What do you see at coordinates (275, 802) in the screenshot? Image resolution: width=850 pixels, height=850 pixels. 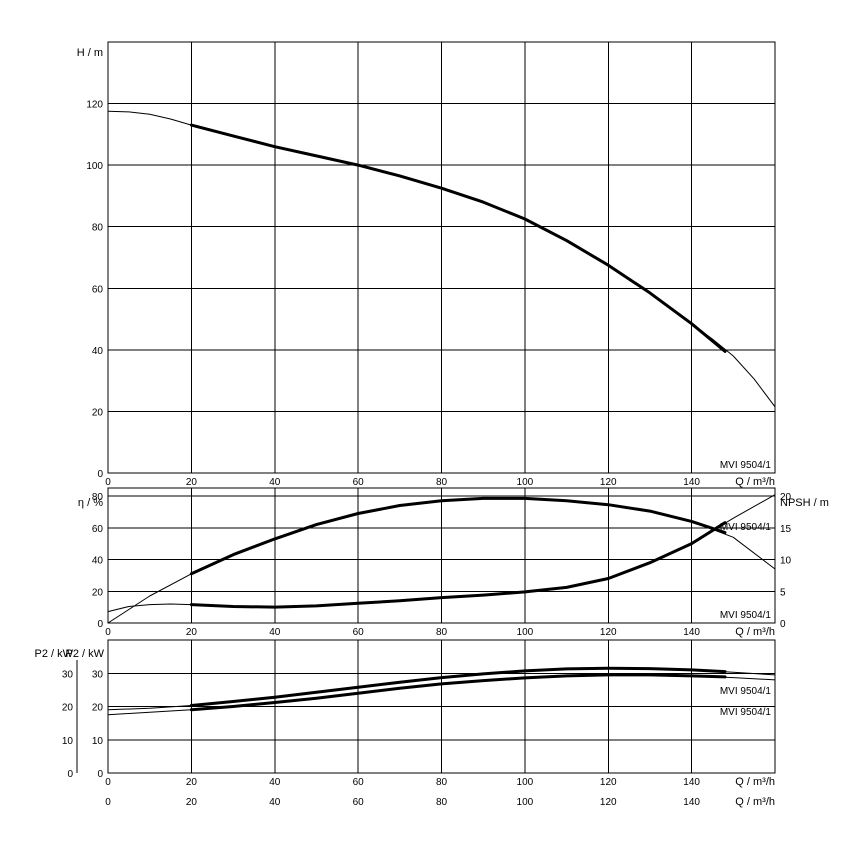 I see `bottom-x-tick-label: 40` at bounding box center [275, 802].